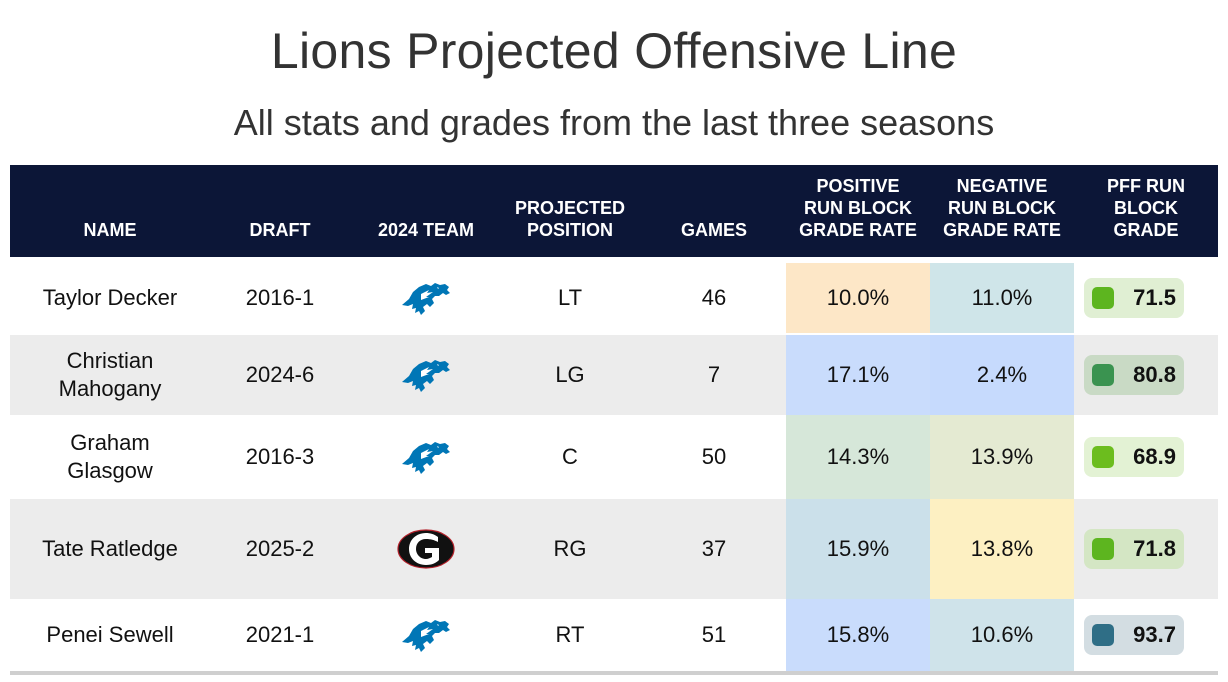  I want to click on player-name-line1: Tate Ratledge, so click(110, 548).